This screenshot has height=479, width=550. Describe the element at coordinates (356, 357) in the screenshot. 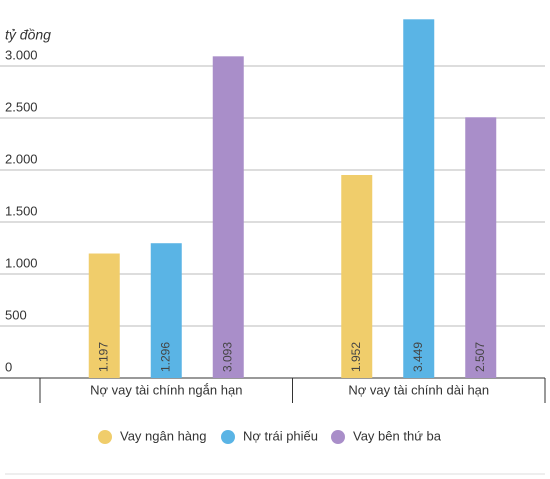

I see `value-label: 1.952` at that location.